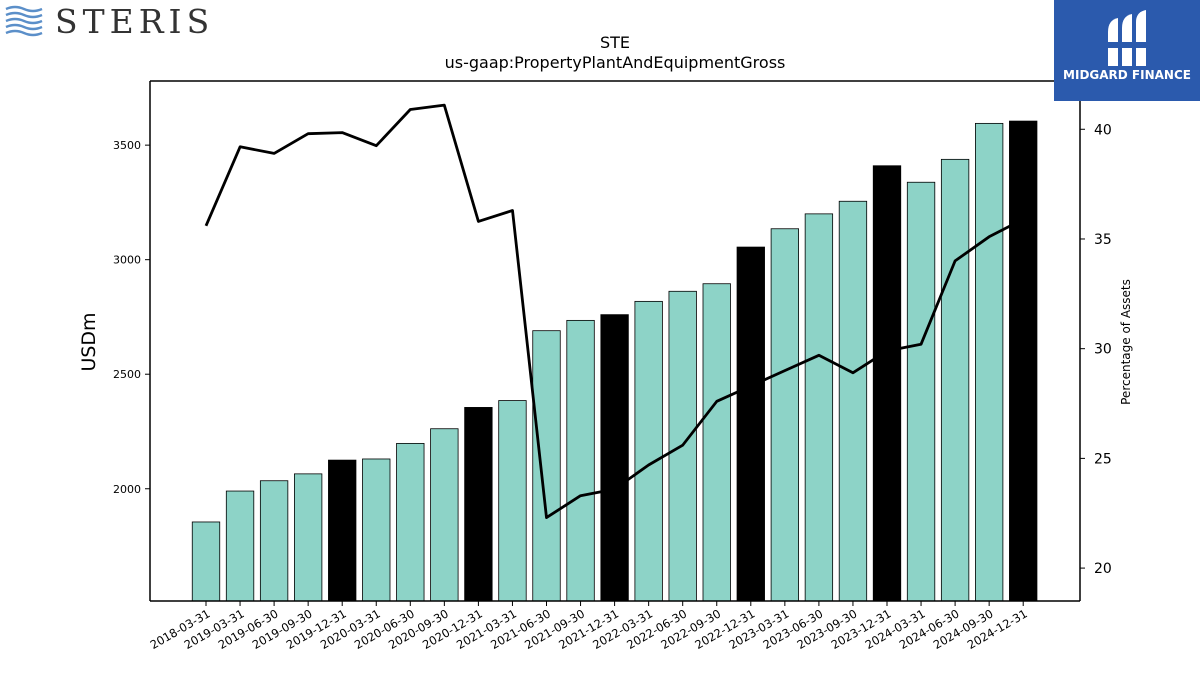  What do you see at coordinates (127, 145) in the screenshot?
I see `y-tick-label: 3500` at bounding box center [127, 145].